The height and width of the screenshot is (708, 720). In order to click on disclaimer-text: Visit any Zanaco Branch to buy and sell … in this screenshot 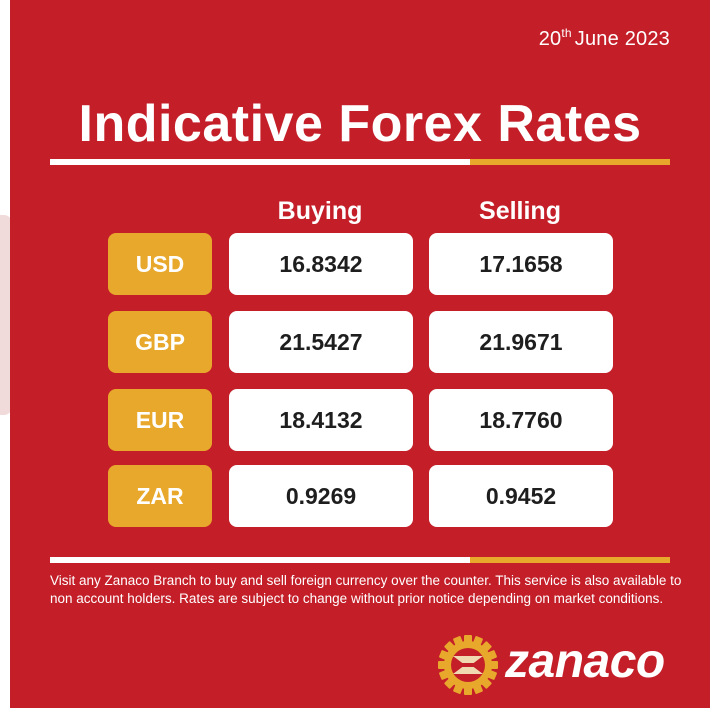, I will do `click(366, 589)`.